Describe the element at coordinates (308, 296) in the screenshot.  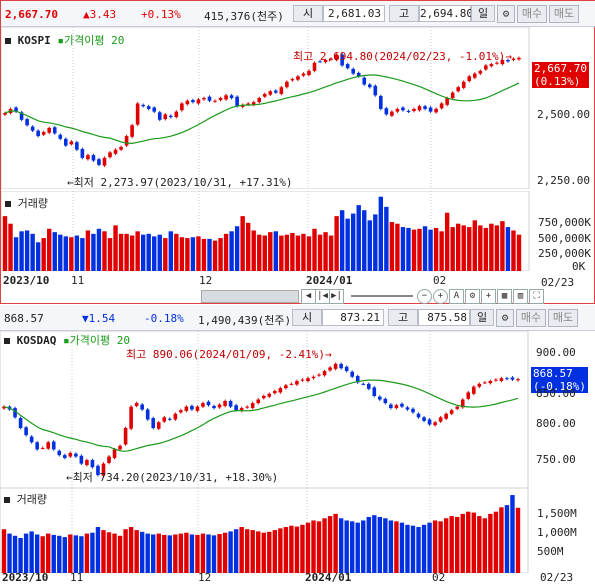
I see `kospi-scroll-left-button: ◀` at that location.